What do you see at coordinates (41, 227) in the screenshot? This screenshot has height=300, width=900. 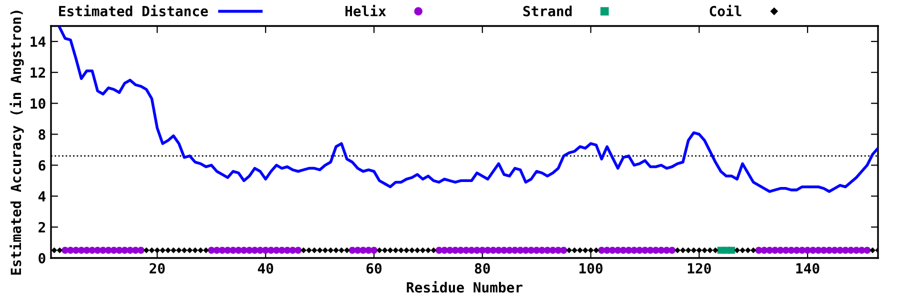 I see `y-tick-label: 2` at bounding box center [41, 227].